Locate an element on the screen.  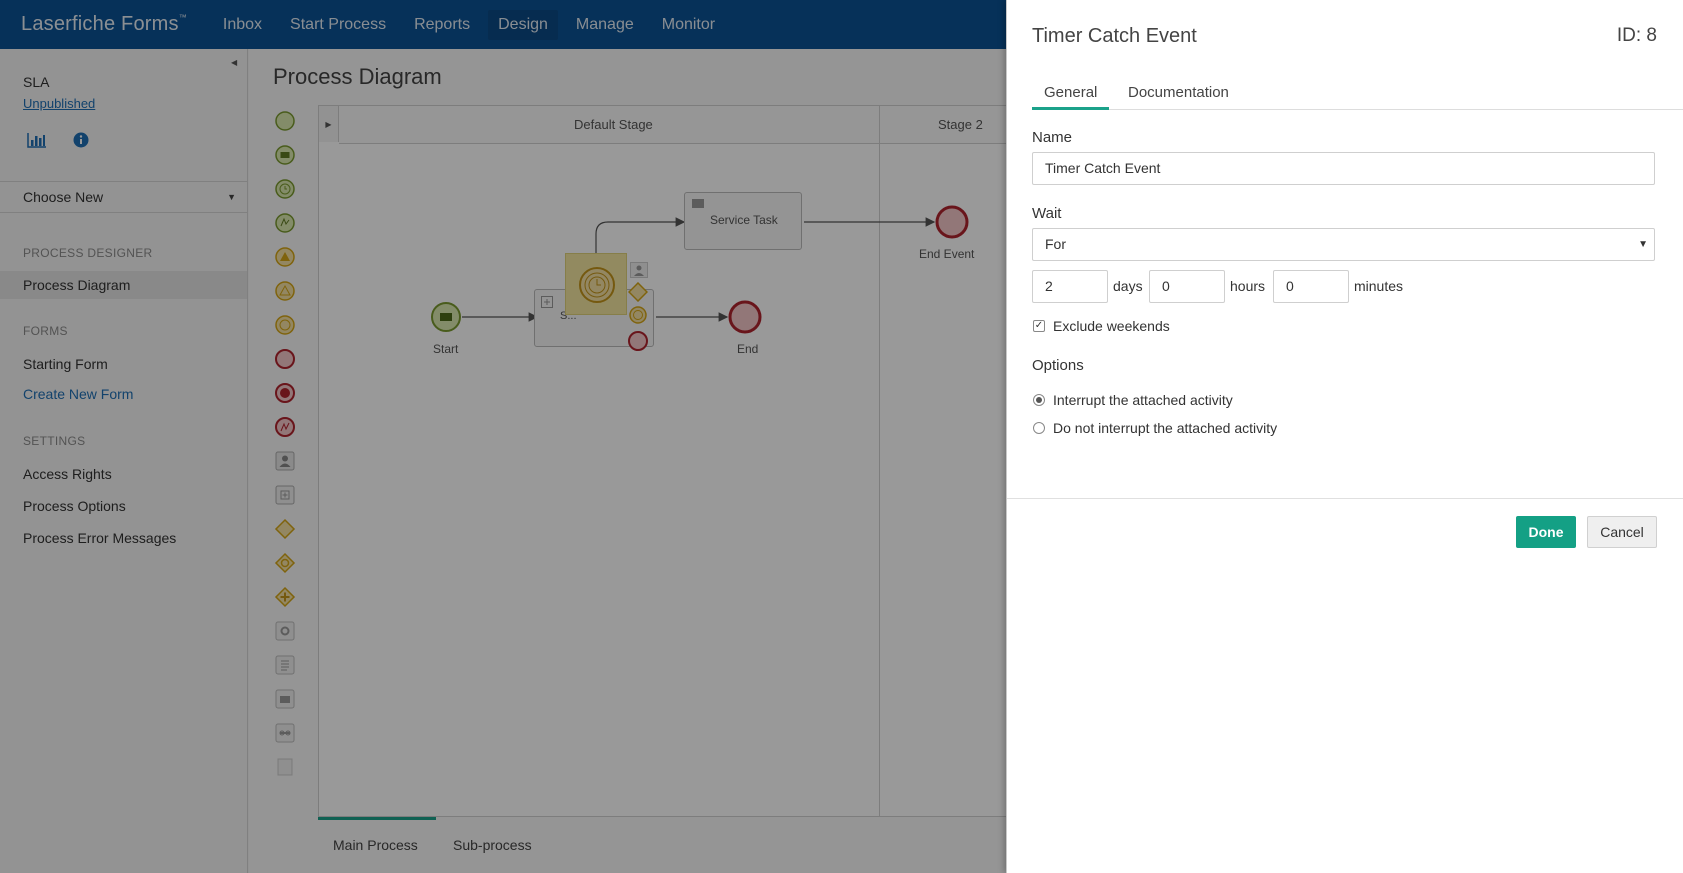
wait-label: Wait is located at coordinates (1047, 213).